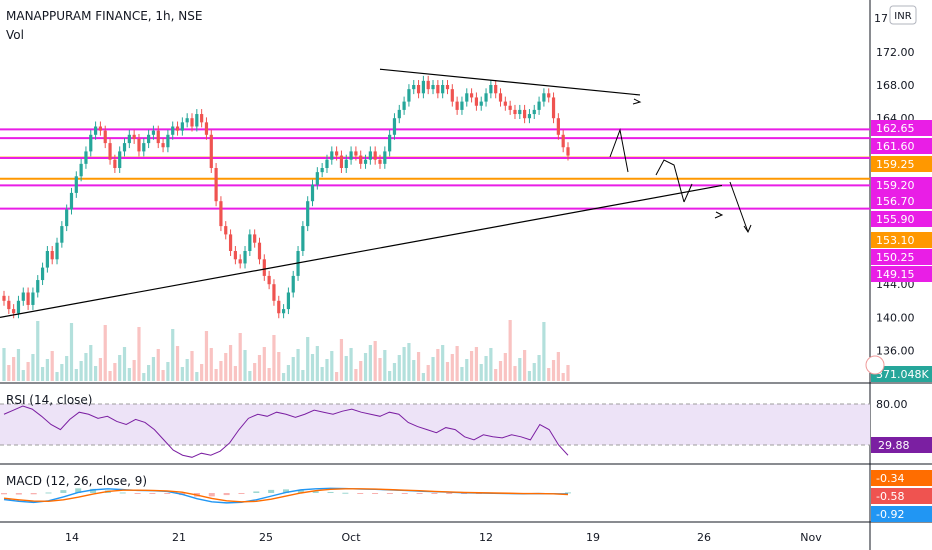  What do you see at coordinates (903, 15) in the screenshot?
I see `currency-button` at bounding box center [903, 15].